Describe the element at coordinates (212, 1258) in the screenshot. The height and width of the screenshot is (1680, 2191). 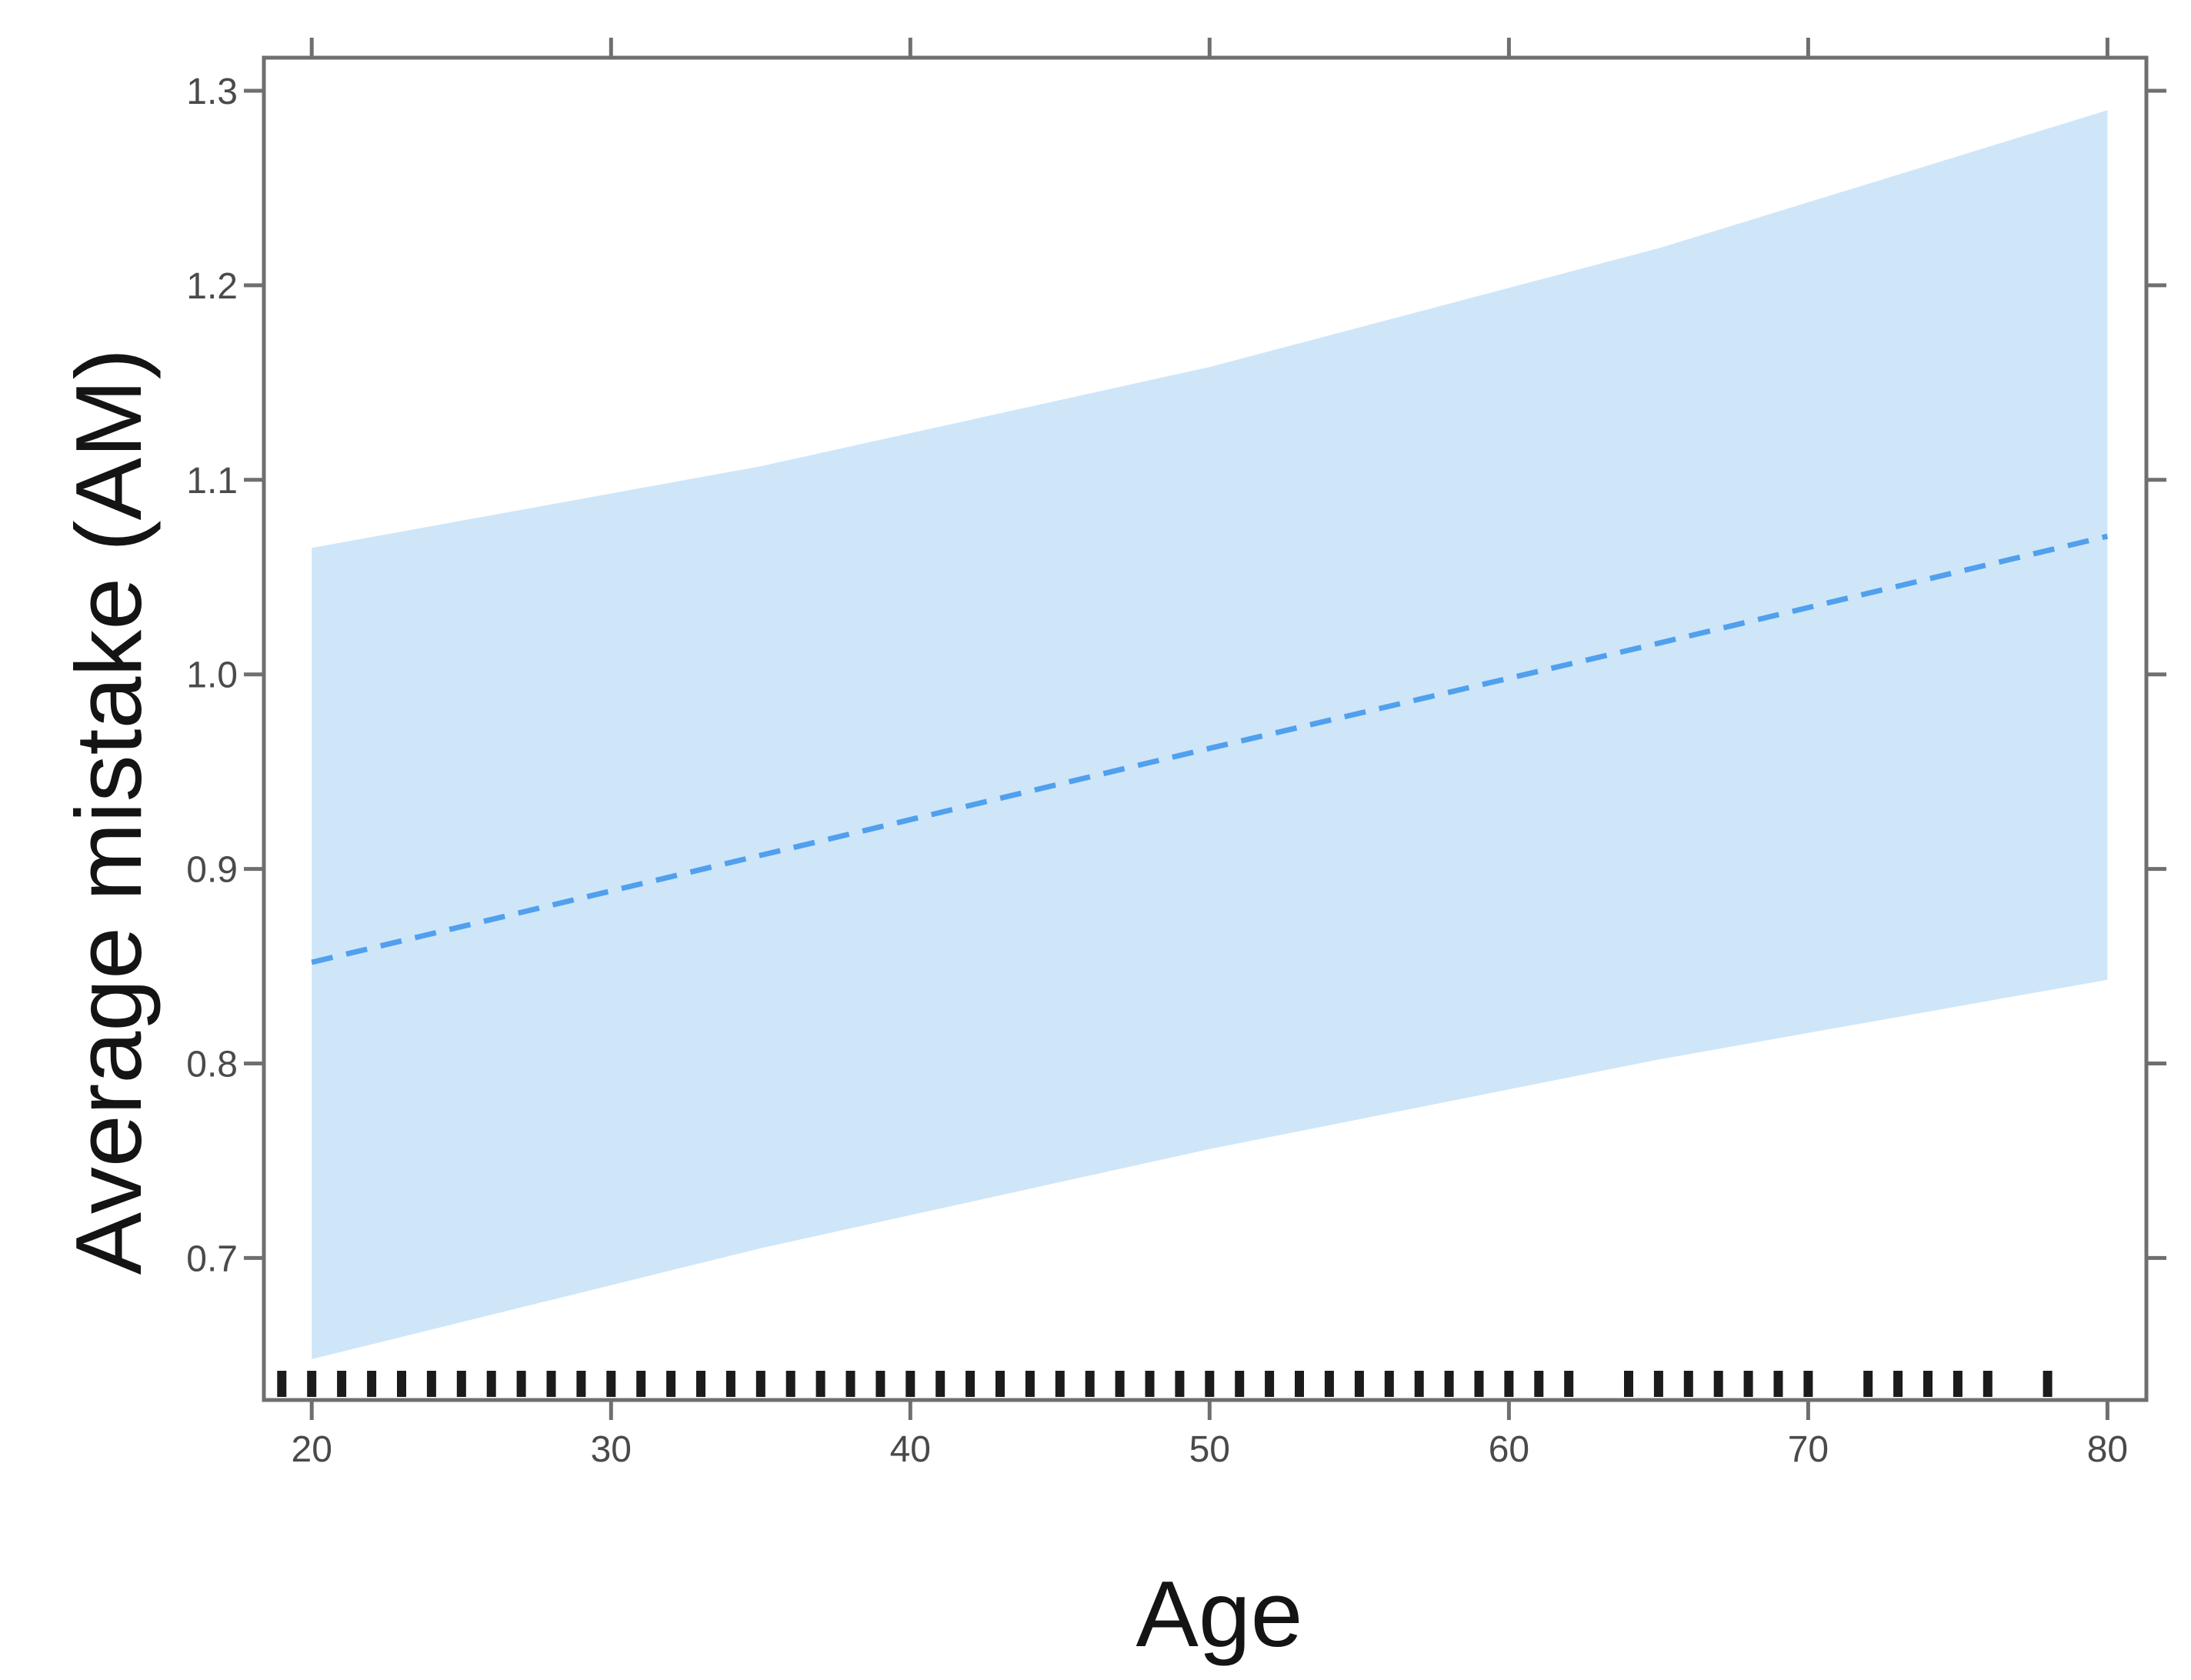
I see `y-tick-label: 0.7` at that location.